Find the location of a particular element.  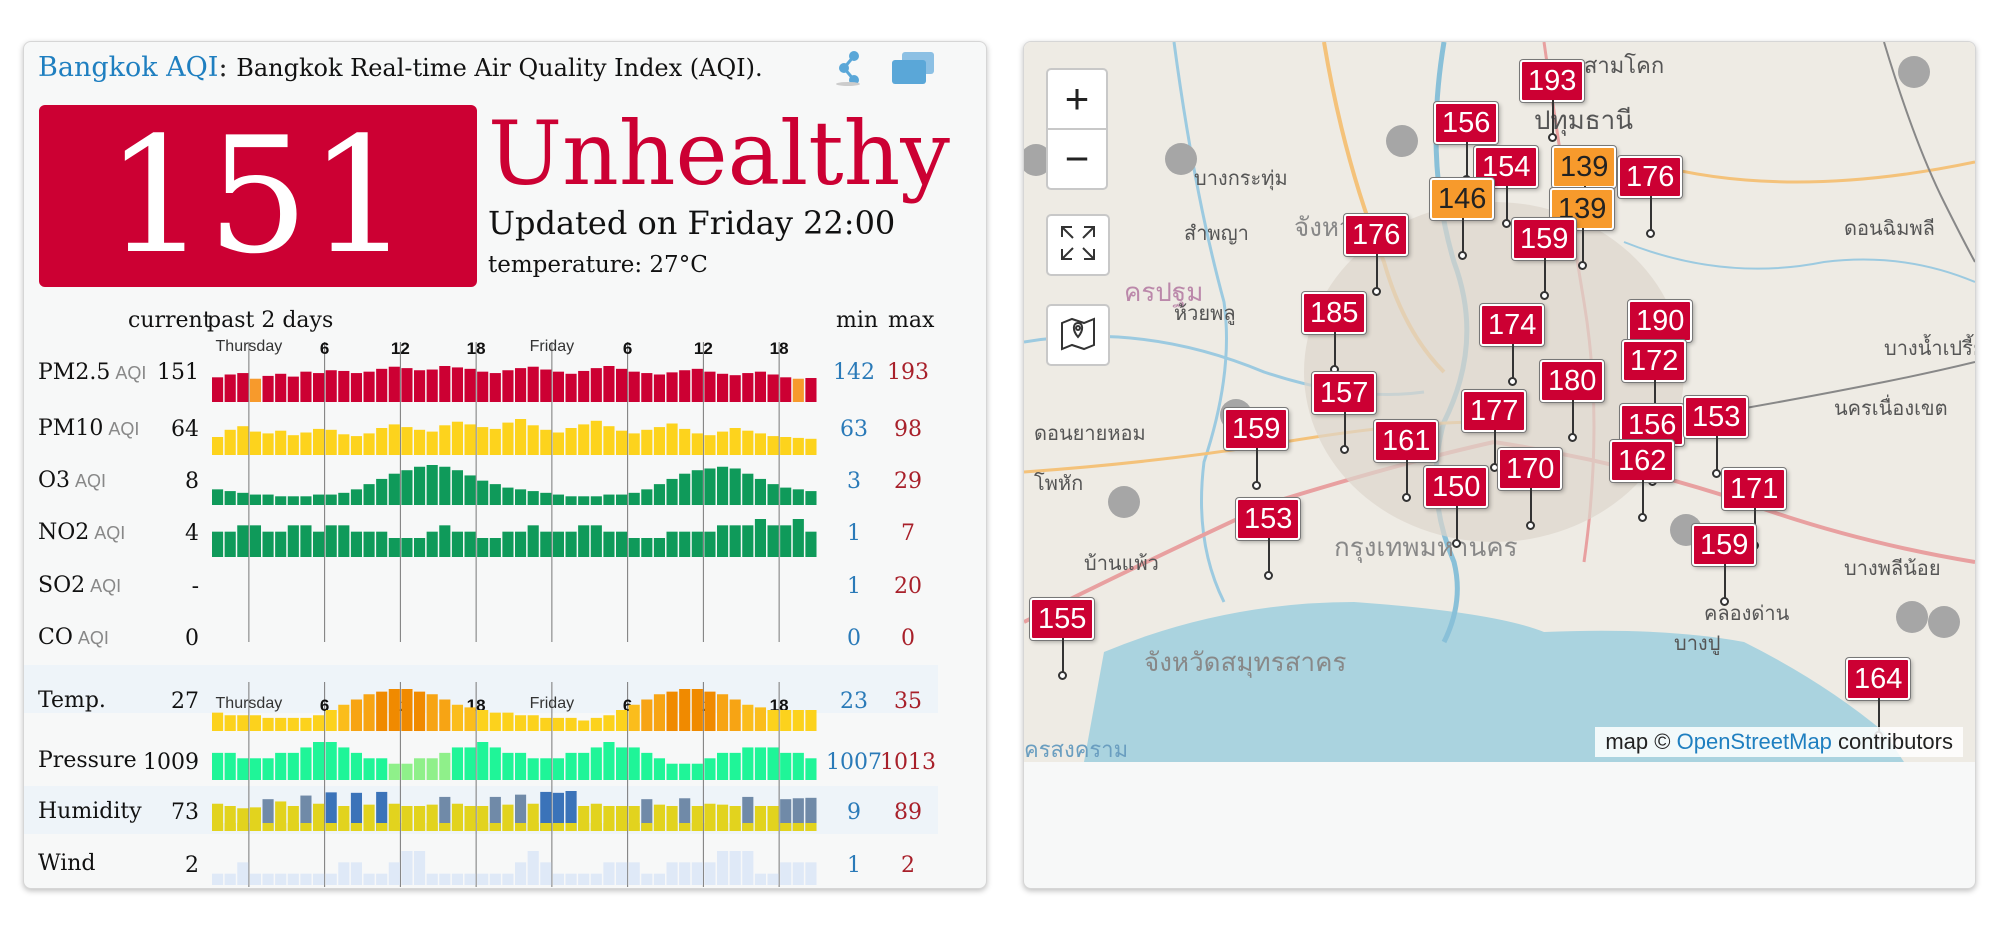

row-min-o3: 3 is located at coordinates (854, 481).